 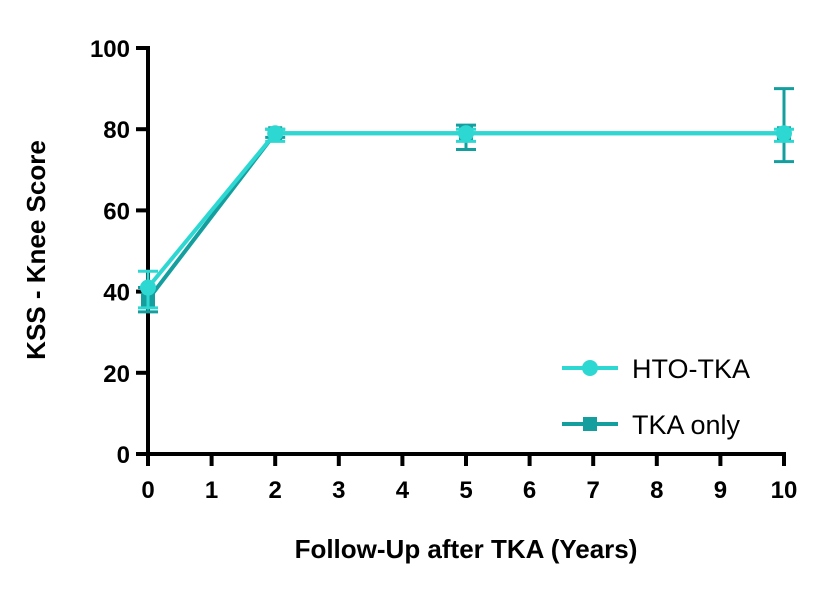 I want to click on x-axis-title: Follow-Up after TKA (Years), so click(x=466, y=549).